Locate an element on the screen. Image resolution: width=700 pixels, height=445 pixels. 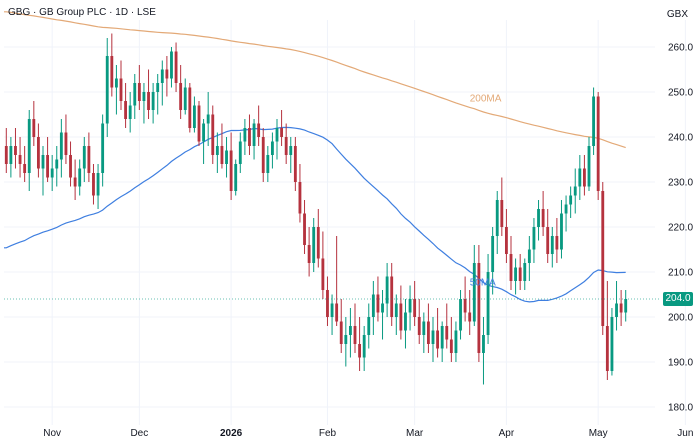
x-tick-label: Nov is located at coordinates (52, 433).